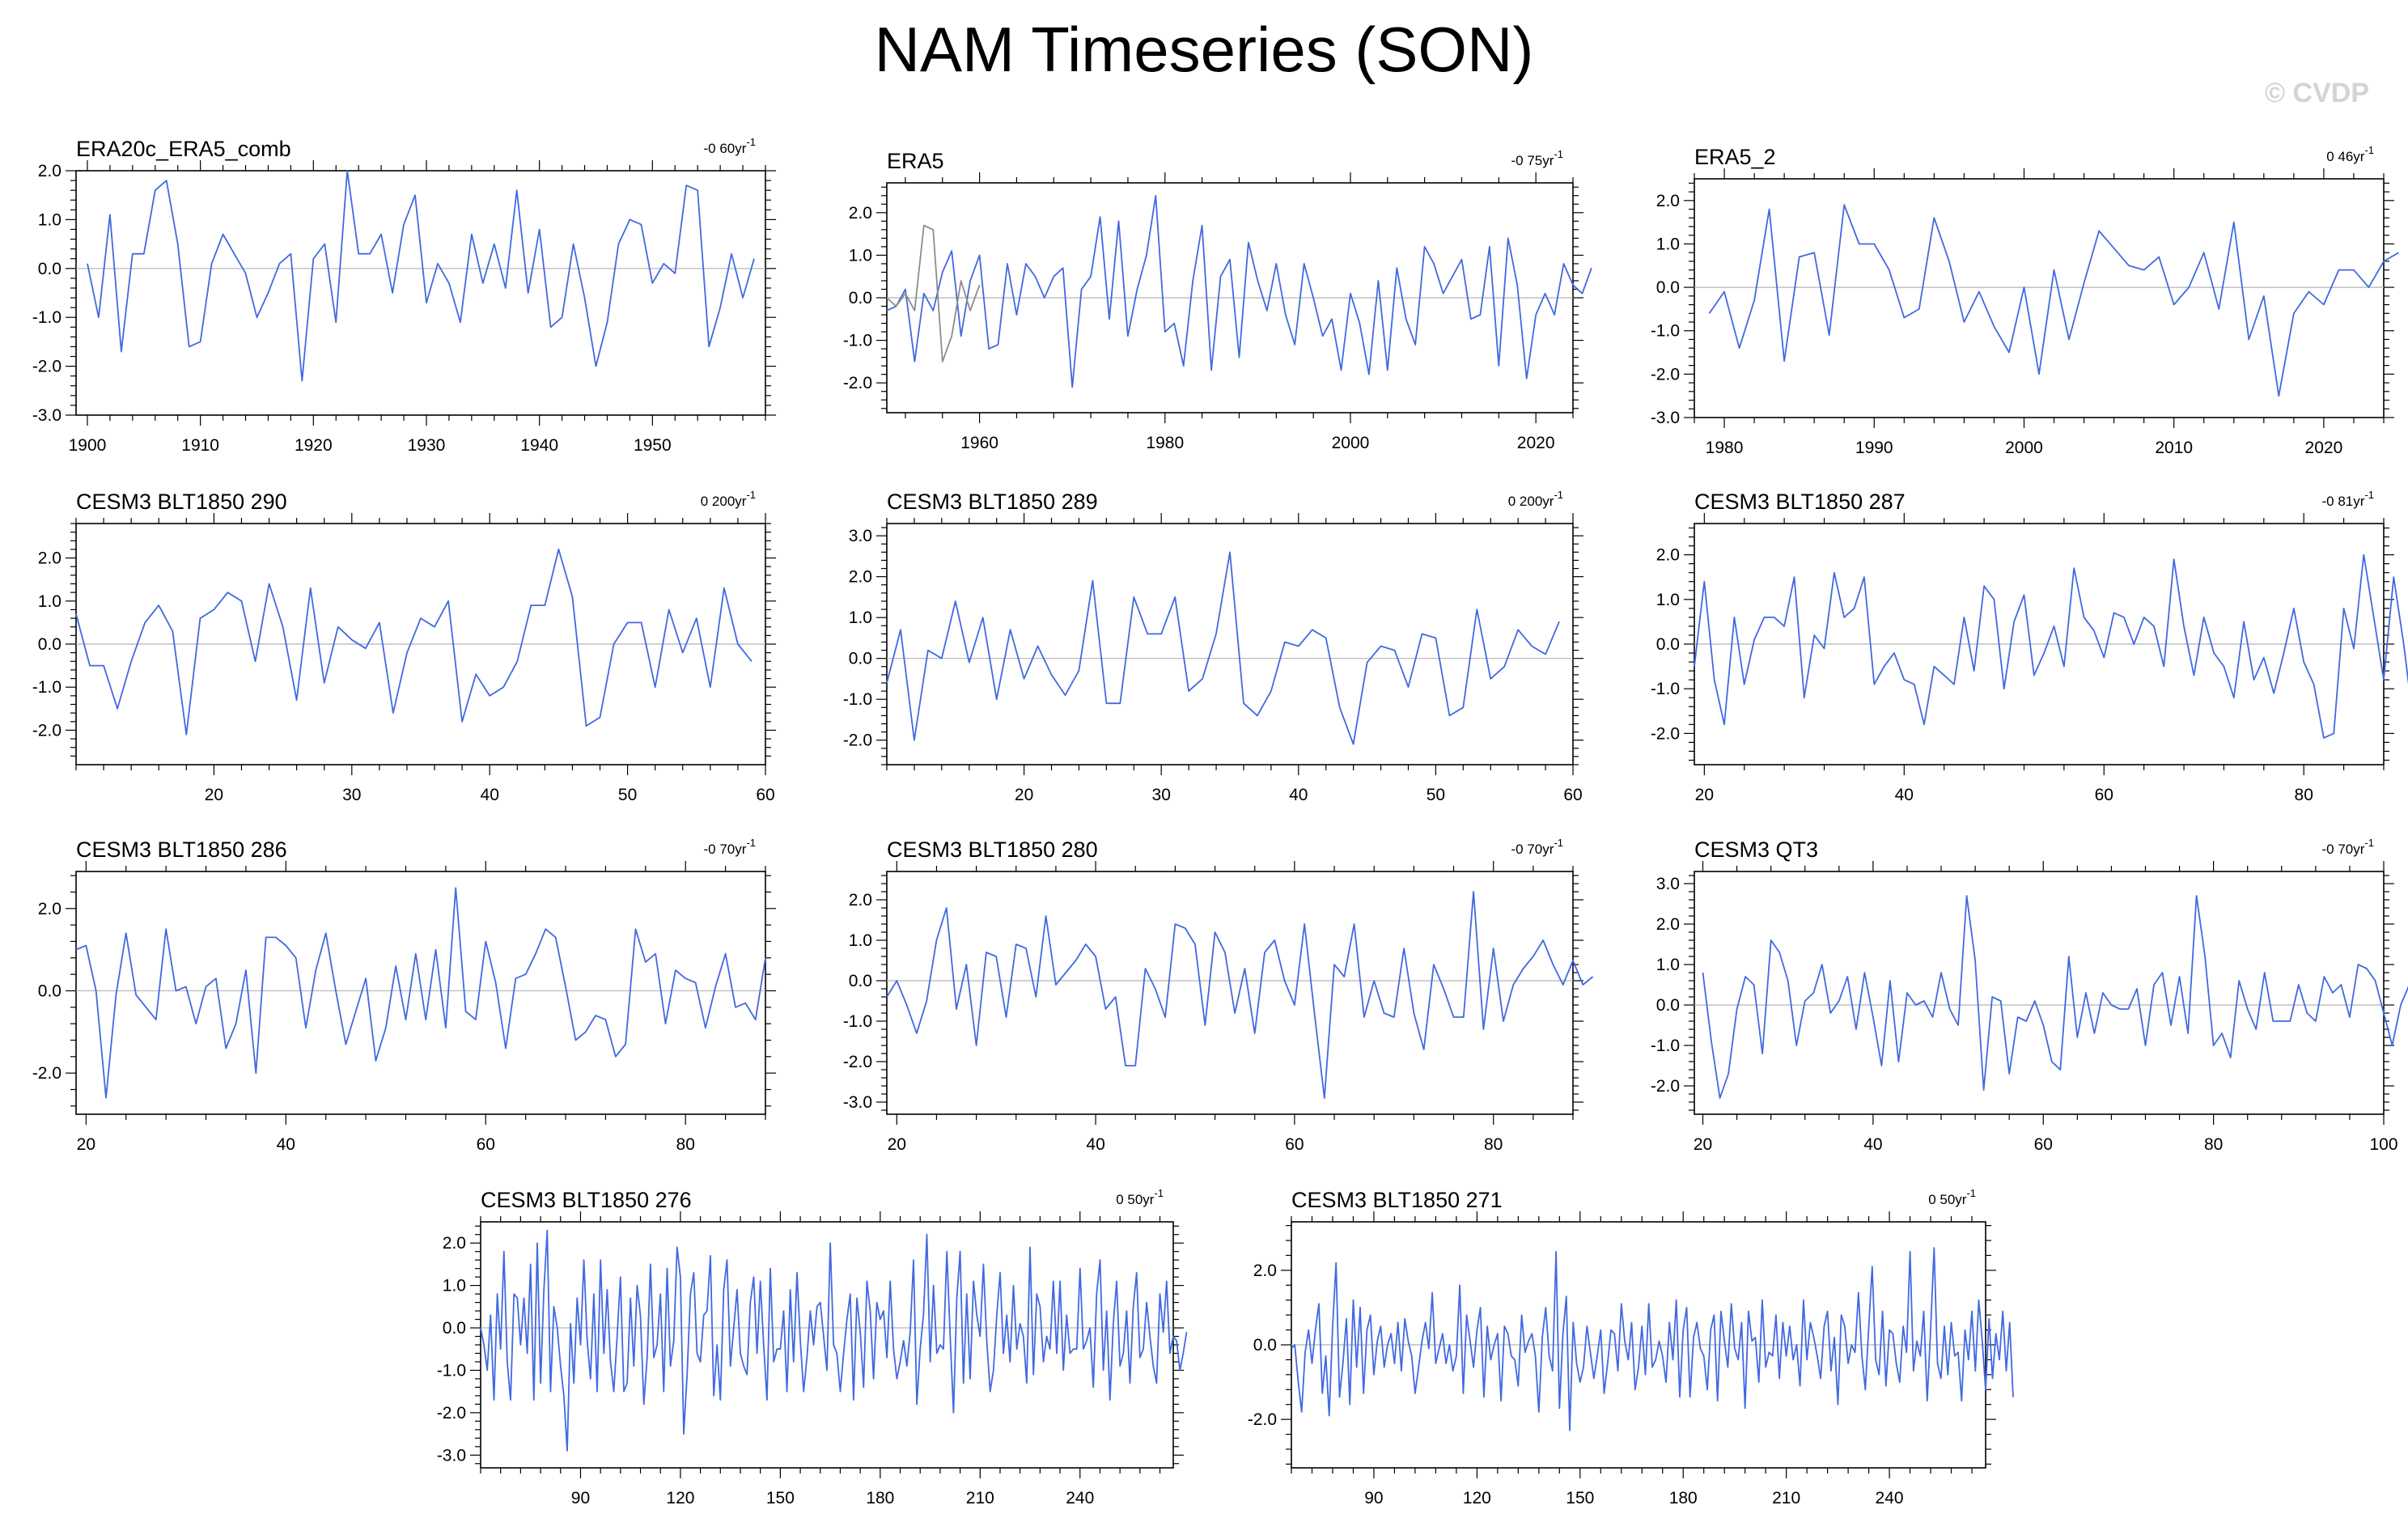 Image resolution: width=2408 pixels, height=1535 pixels. I want to click on panel-title: CESM3 BLT1850 271, so click(1397, 1200).